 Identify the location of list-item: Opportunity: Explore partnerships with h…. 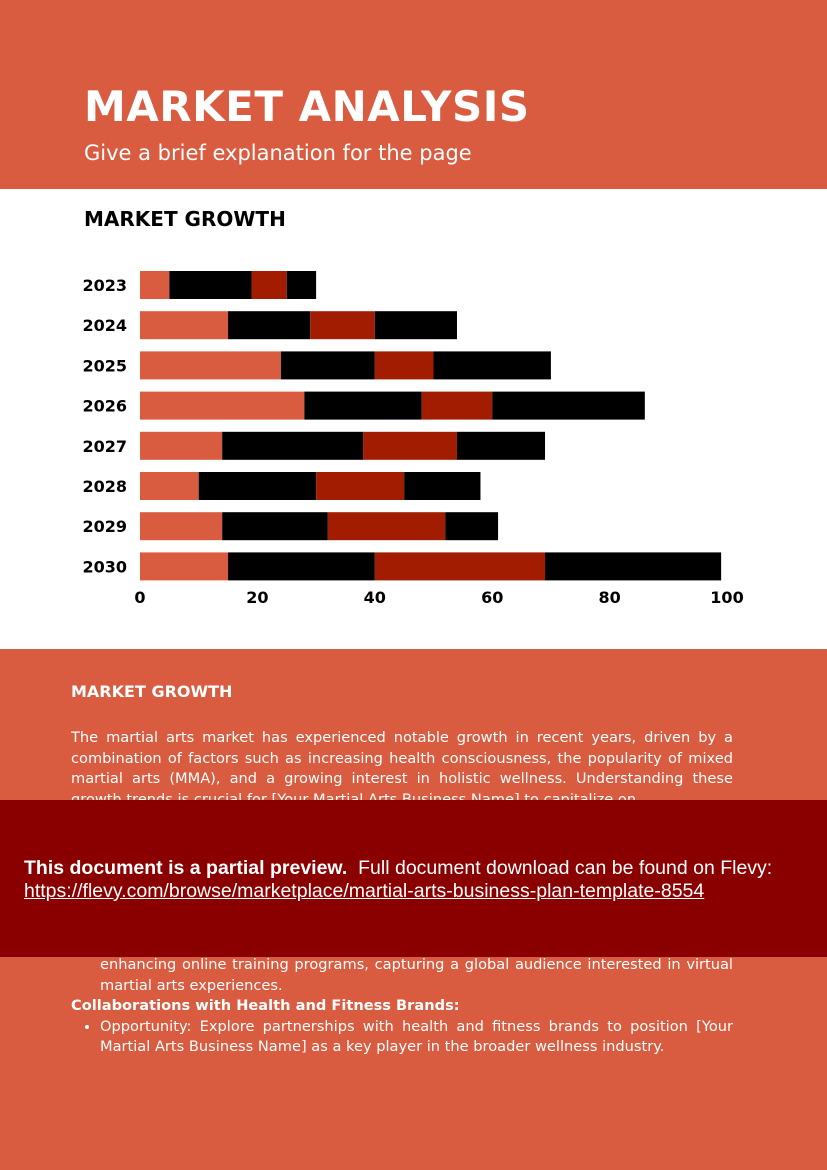
(416, 1037).